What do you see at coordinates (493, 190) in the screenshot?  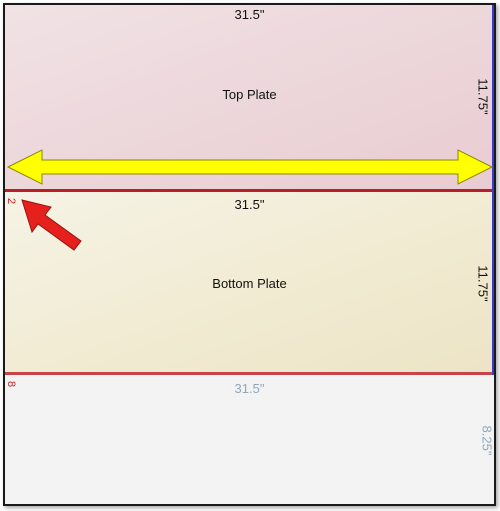 I see `right-edge-line` at bounding box center [493, 190].